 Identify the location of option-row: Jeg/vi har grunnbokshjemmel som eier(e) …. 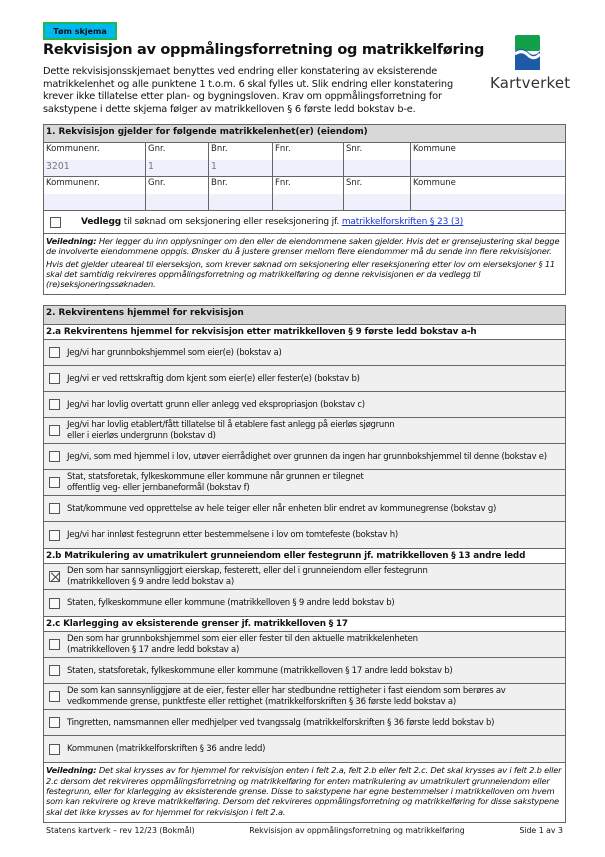
(304, 353).